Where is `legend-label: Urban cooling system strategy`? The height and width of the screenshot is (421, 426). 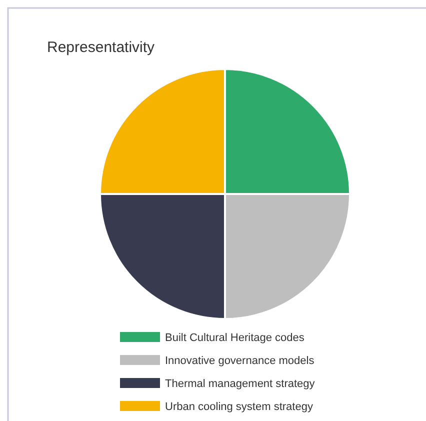
legend-label: Urban cooling system strategy is located at coordinates (239, 407).